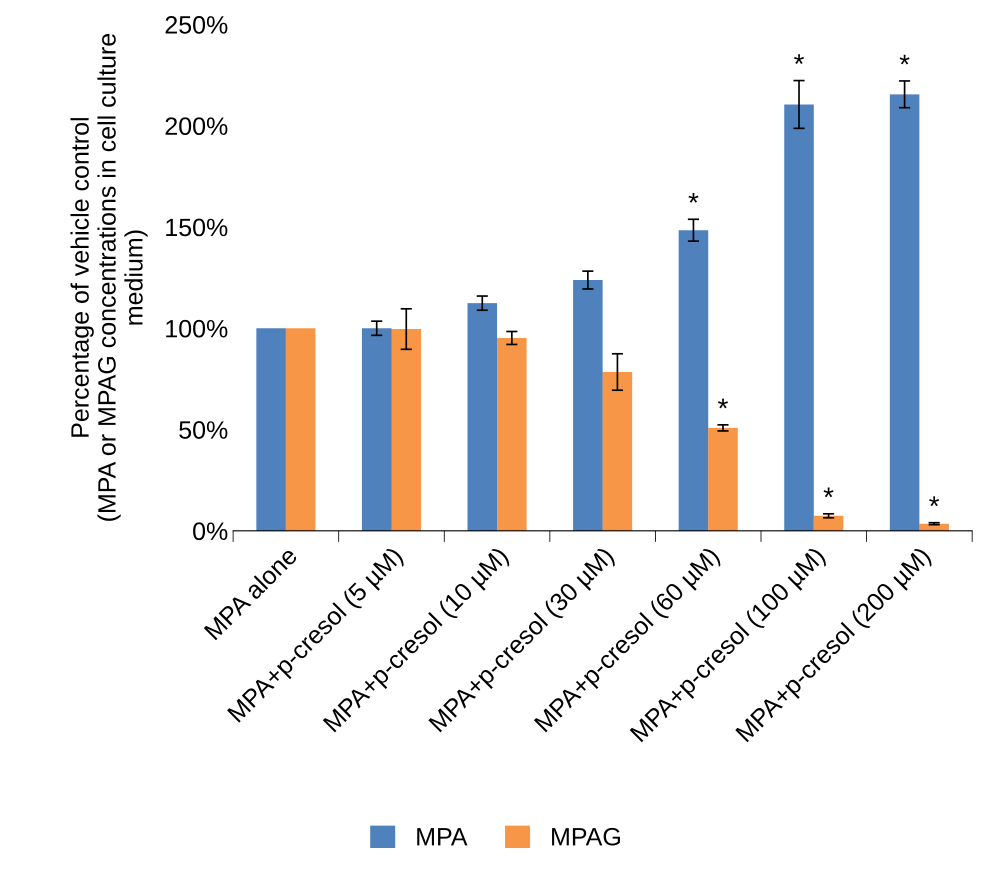 This screenshot has width=992, height=873. I want to click on legend-label: MPA, so click(442, 837).